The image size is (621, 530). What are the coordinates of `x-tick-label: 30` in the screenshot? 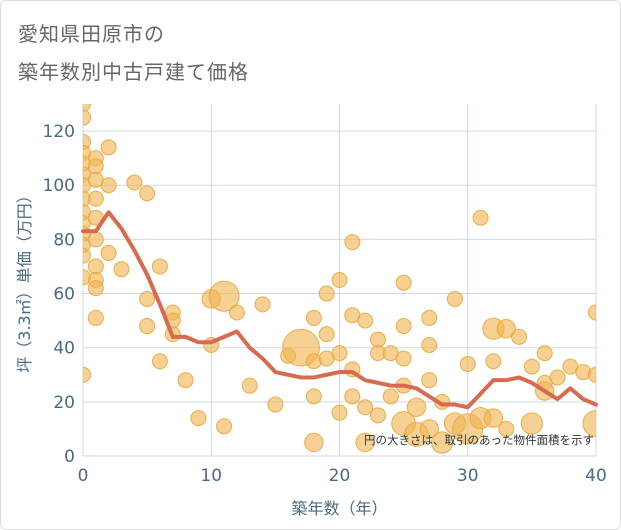 It's located at (468, 476).